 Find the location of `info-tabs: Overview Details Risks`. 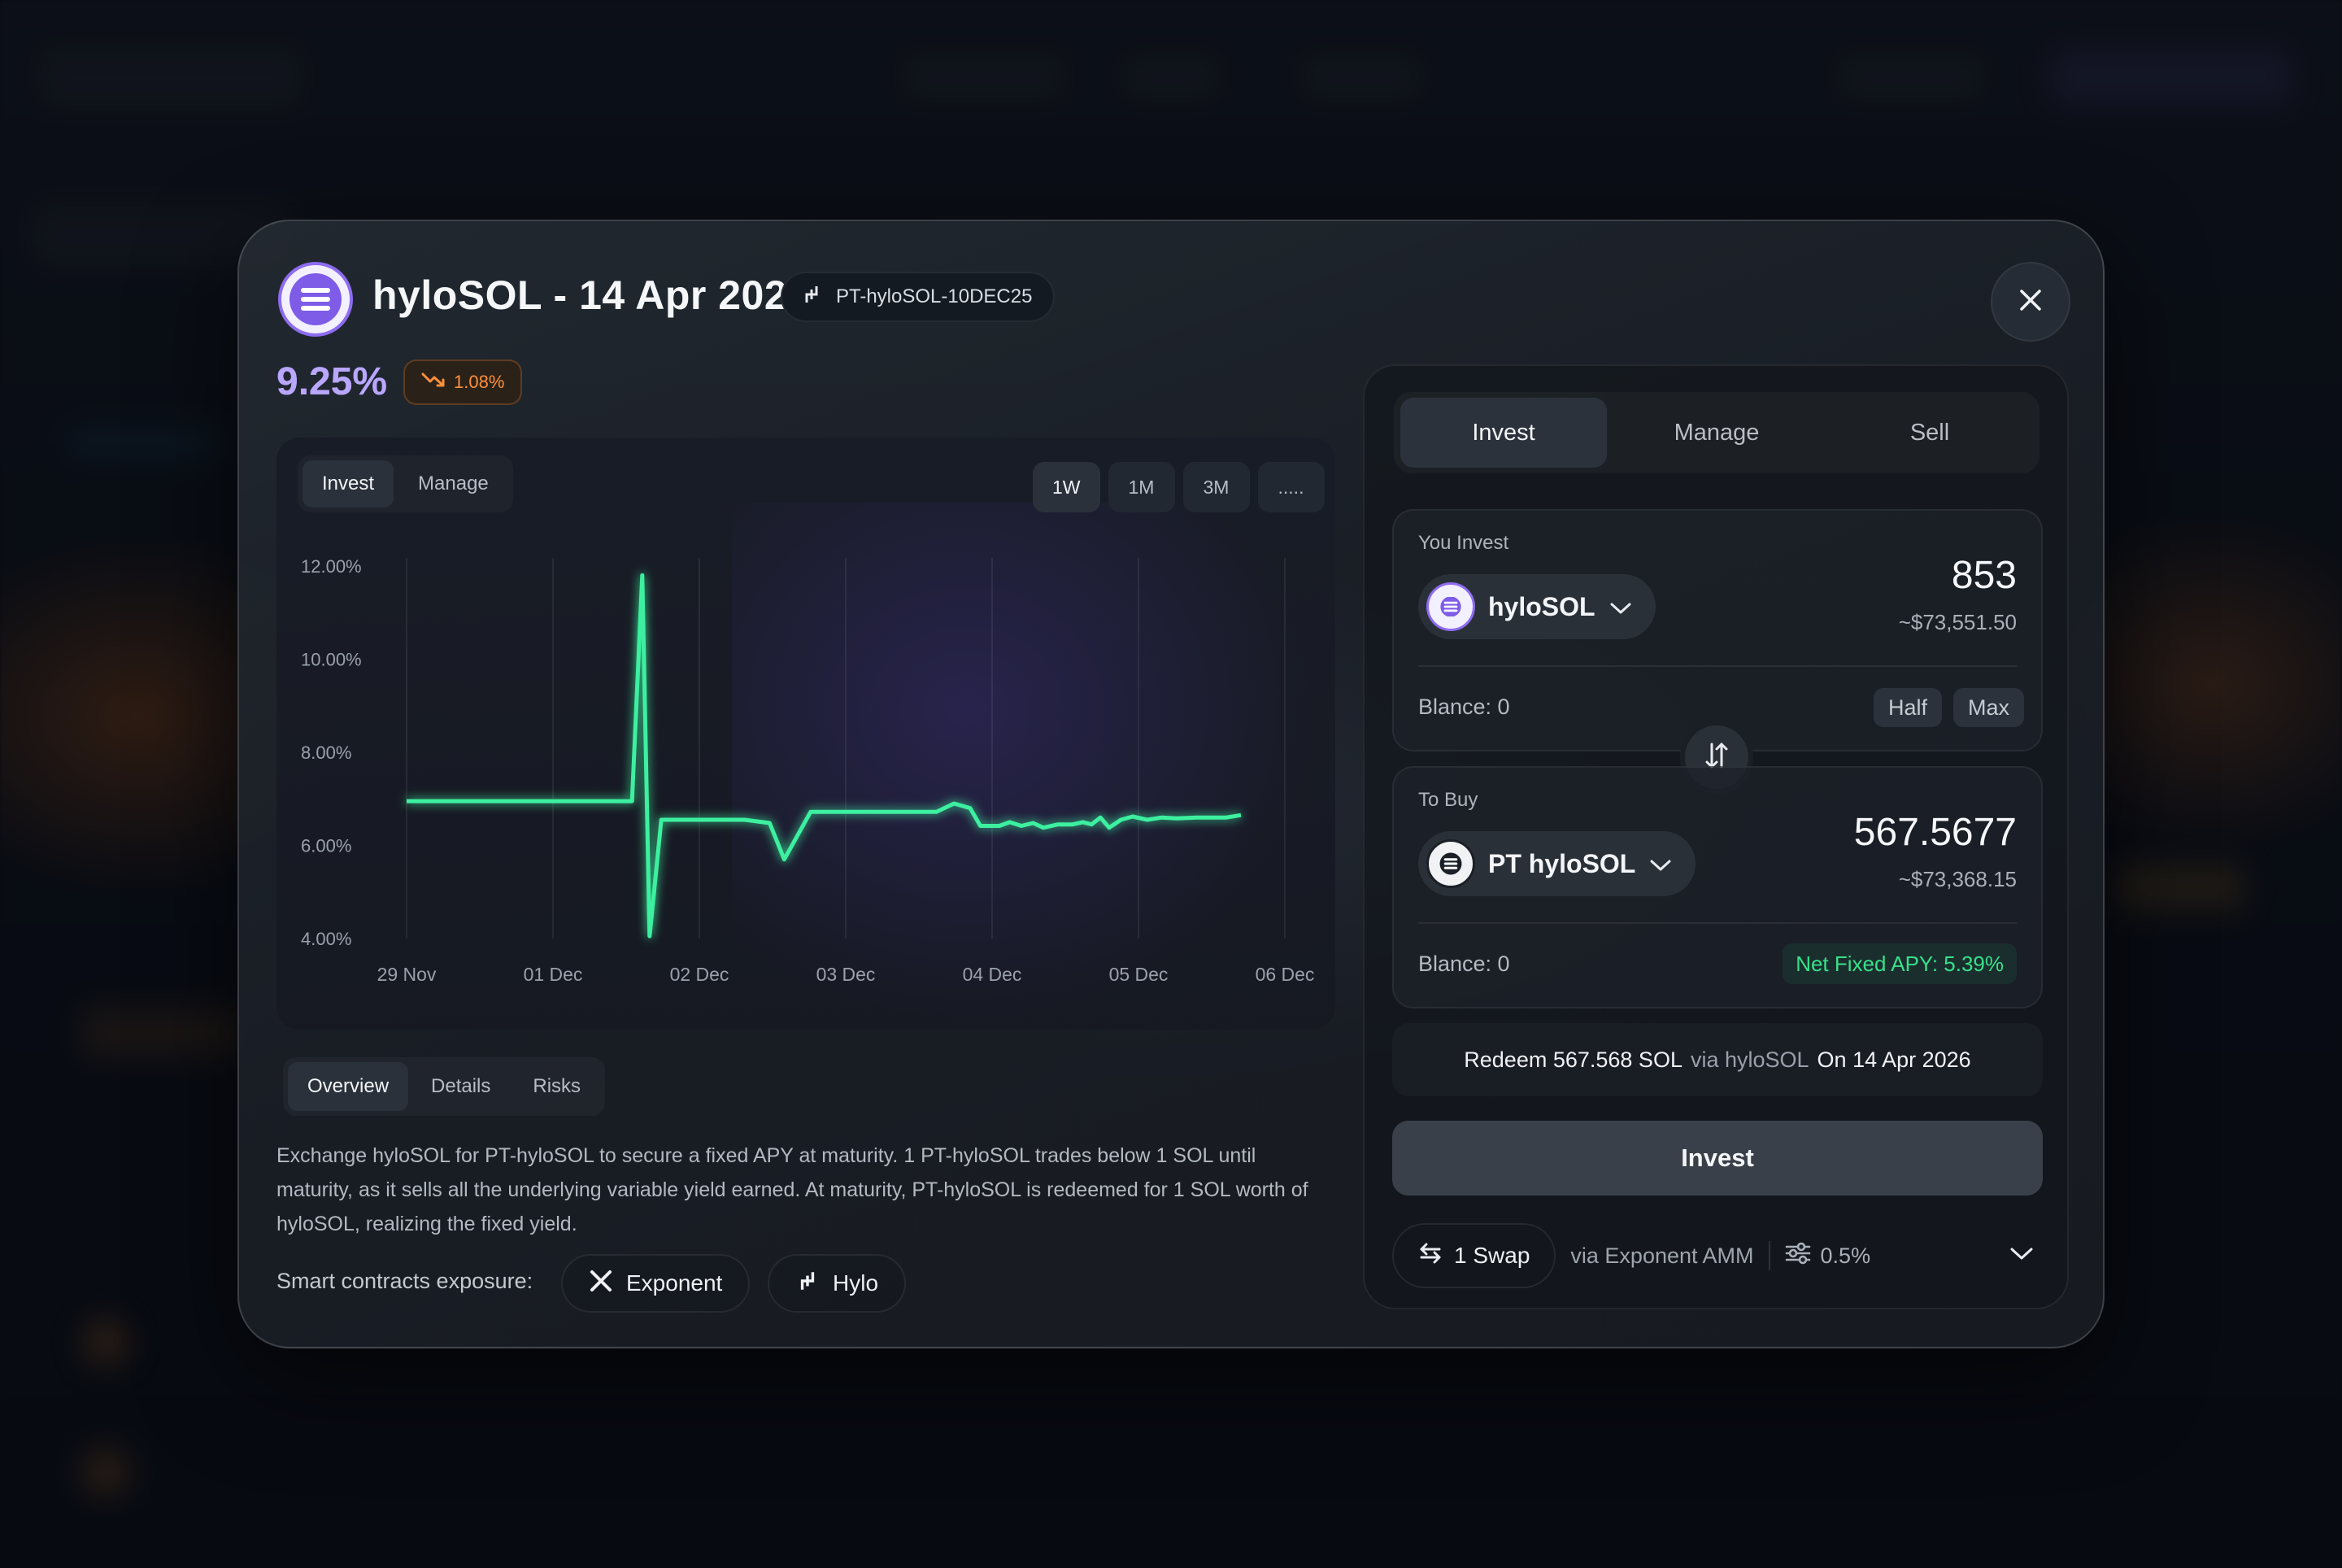

info-tabs: Overview Details Risks is located at coordinates (444, 1086).